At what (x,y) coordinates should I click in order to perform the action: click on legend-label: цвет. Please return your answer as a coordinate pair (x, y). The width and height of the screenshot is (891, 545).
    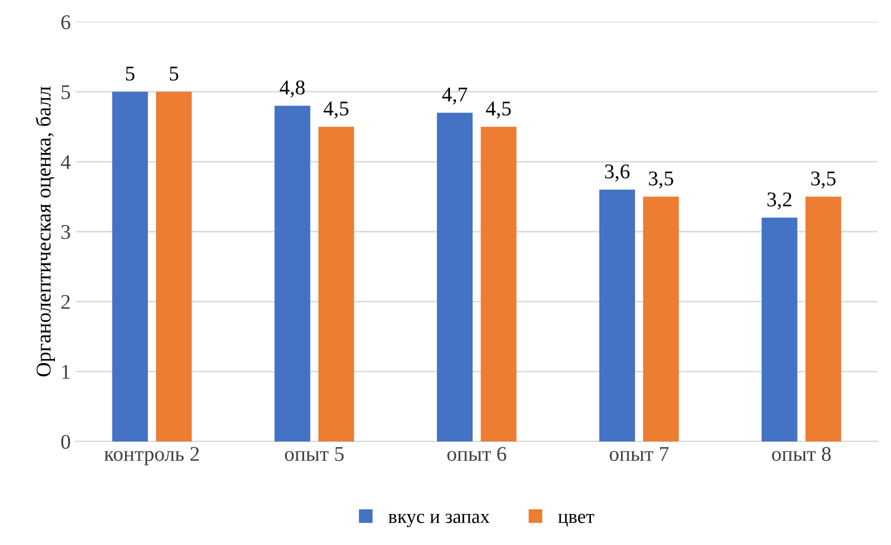
    Looking at the image, I should click on (576, 520).